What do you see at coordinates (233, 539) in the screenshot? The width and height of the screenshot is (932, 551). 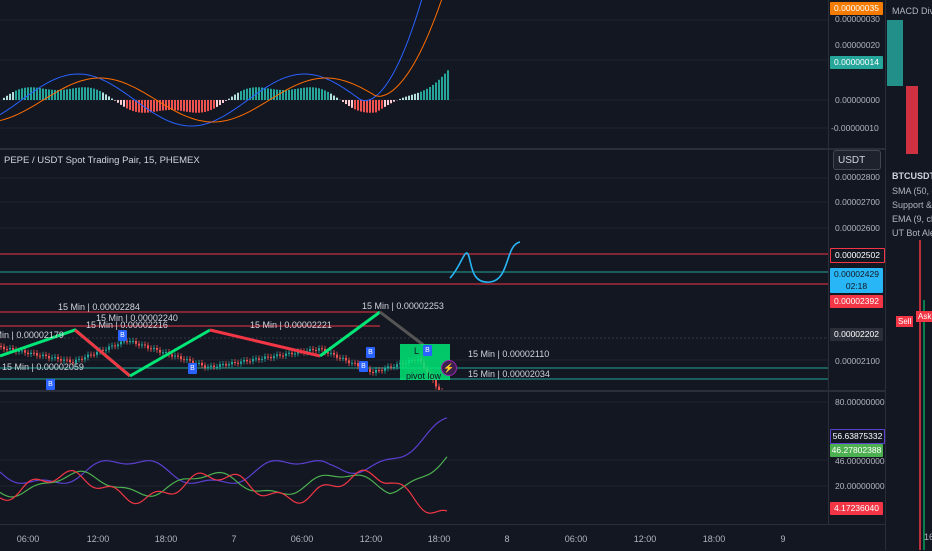 I see `time-tick: 7` at bounding box center [233, 539].